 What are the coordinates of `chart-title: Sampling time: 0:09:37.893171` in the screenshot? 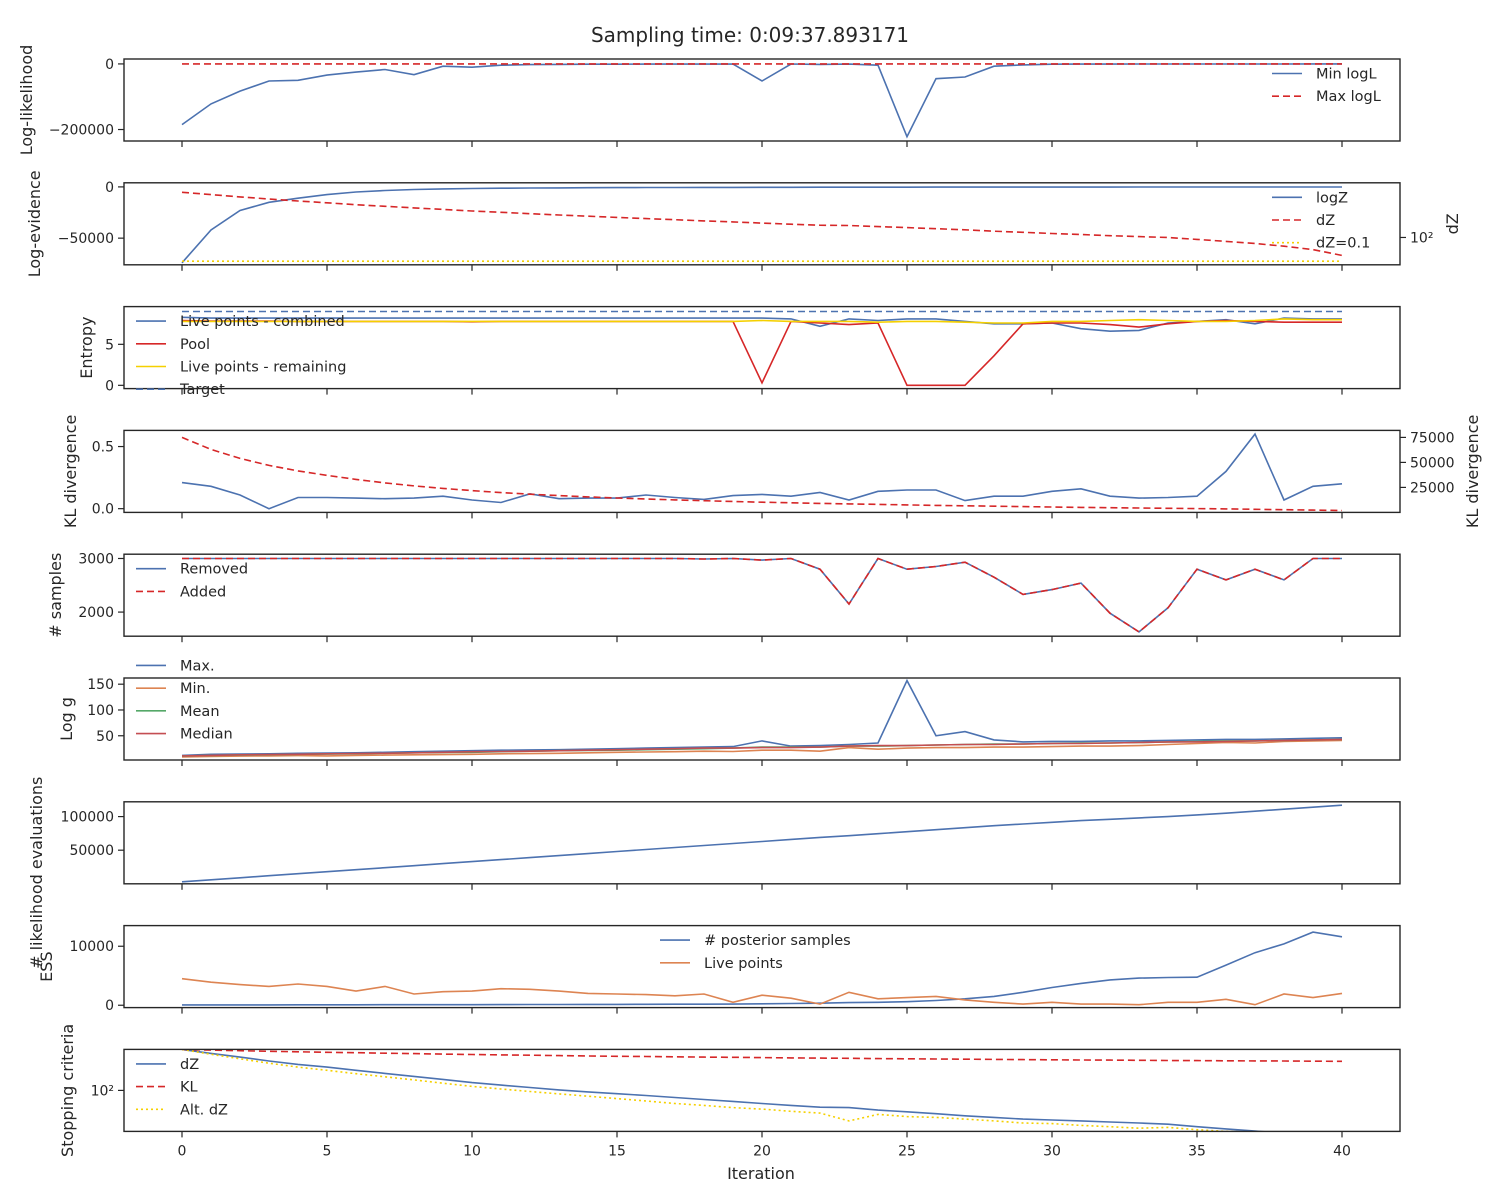 It's located at (750, 35).